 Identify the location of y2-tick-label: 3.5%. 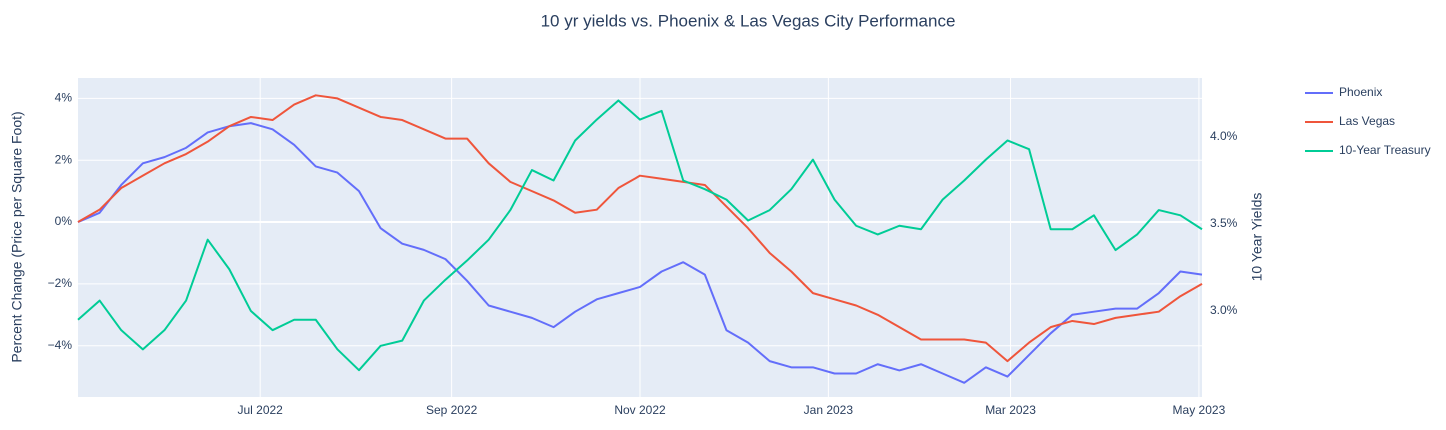
(1224, 223).